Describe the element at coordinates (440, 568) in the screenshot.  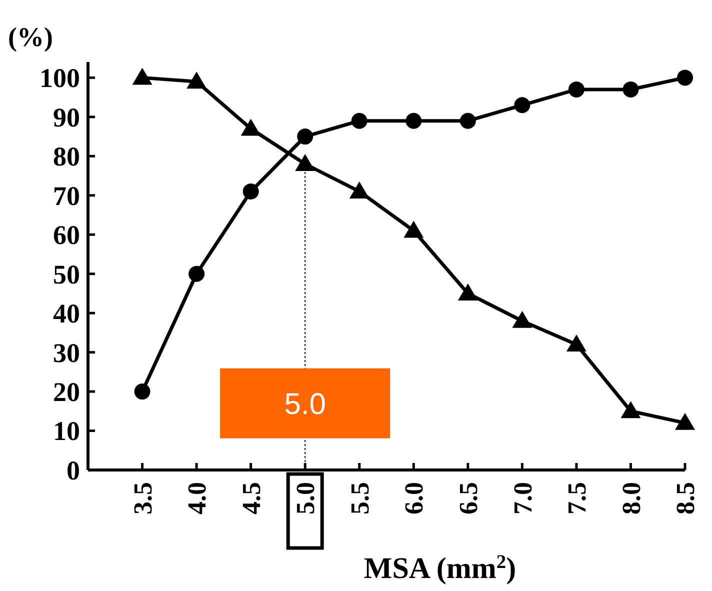
I see `x-axis-title: MSA (mm$^{2}$)` at that location.